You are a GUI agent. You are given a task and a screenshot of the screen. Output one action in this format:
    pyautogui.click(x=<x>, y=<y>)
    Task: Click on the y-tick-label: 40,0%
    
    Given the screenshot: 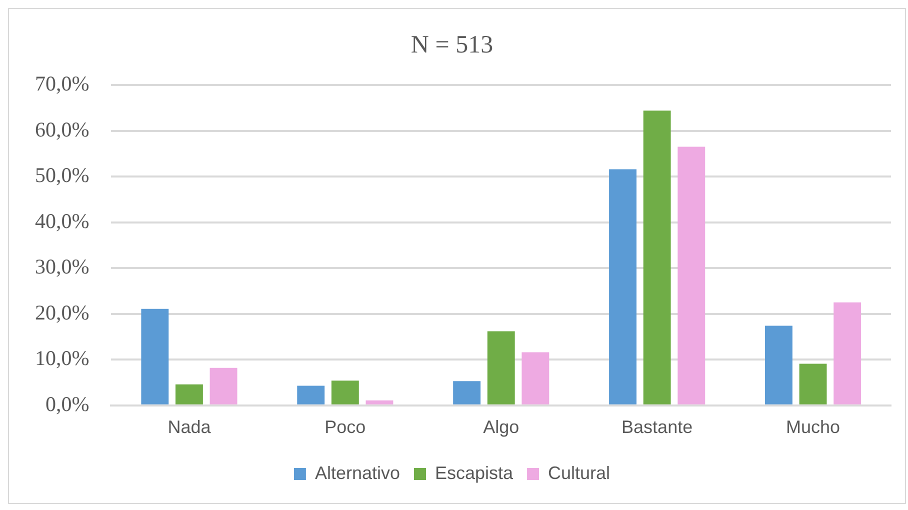 What is the action you would take?
    pyautogui.click(x=62, y=220)
    